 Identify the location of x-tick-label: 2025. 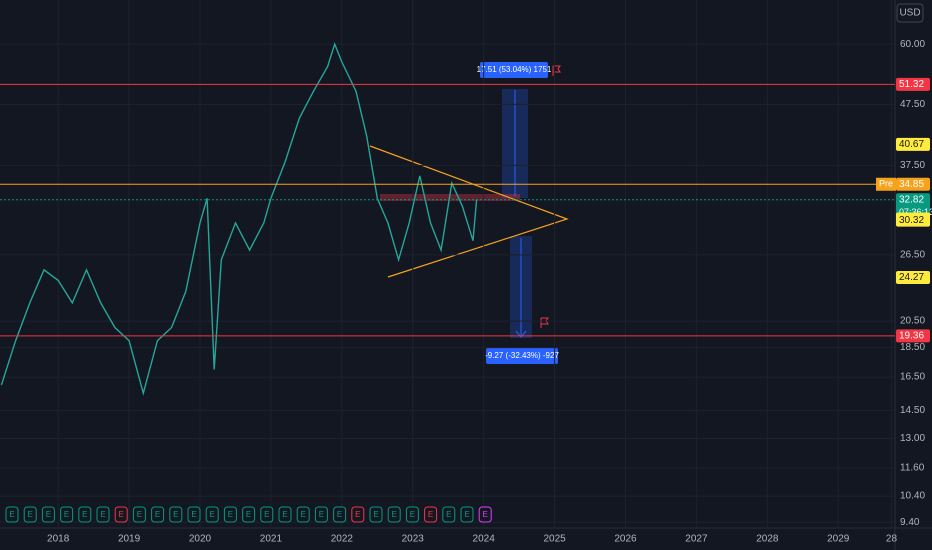
(554, 539).